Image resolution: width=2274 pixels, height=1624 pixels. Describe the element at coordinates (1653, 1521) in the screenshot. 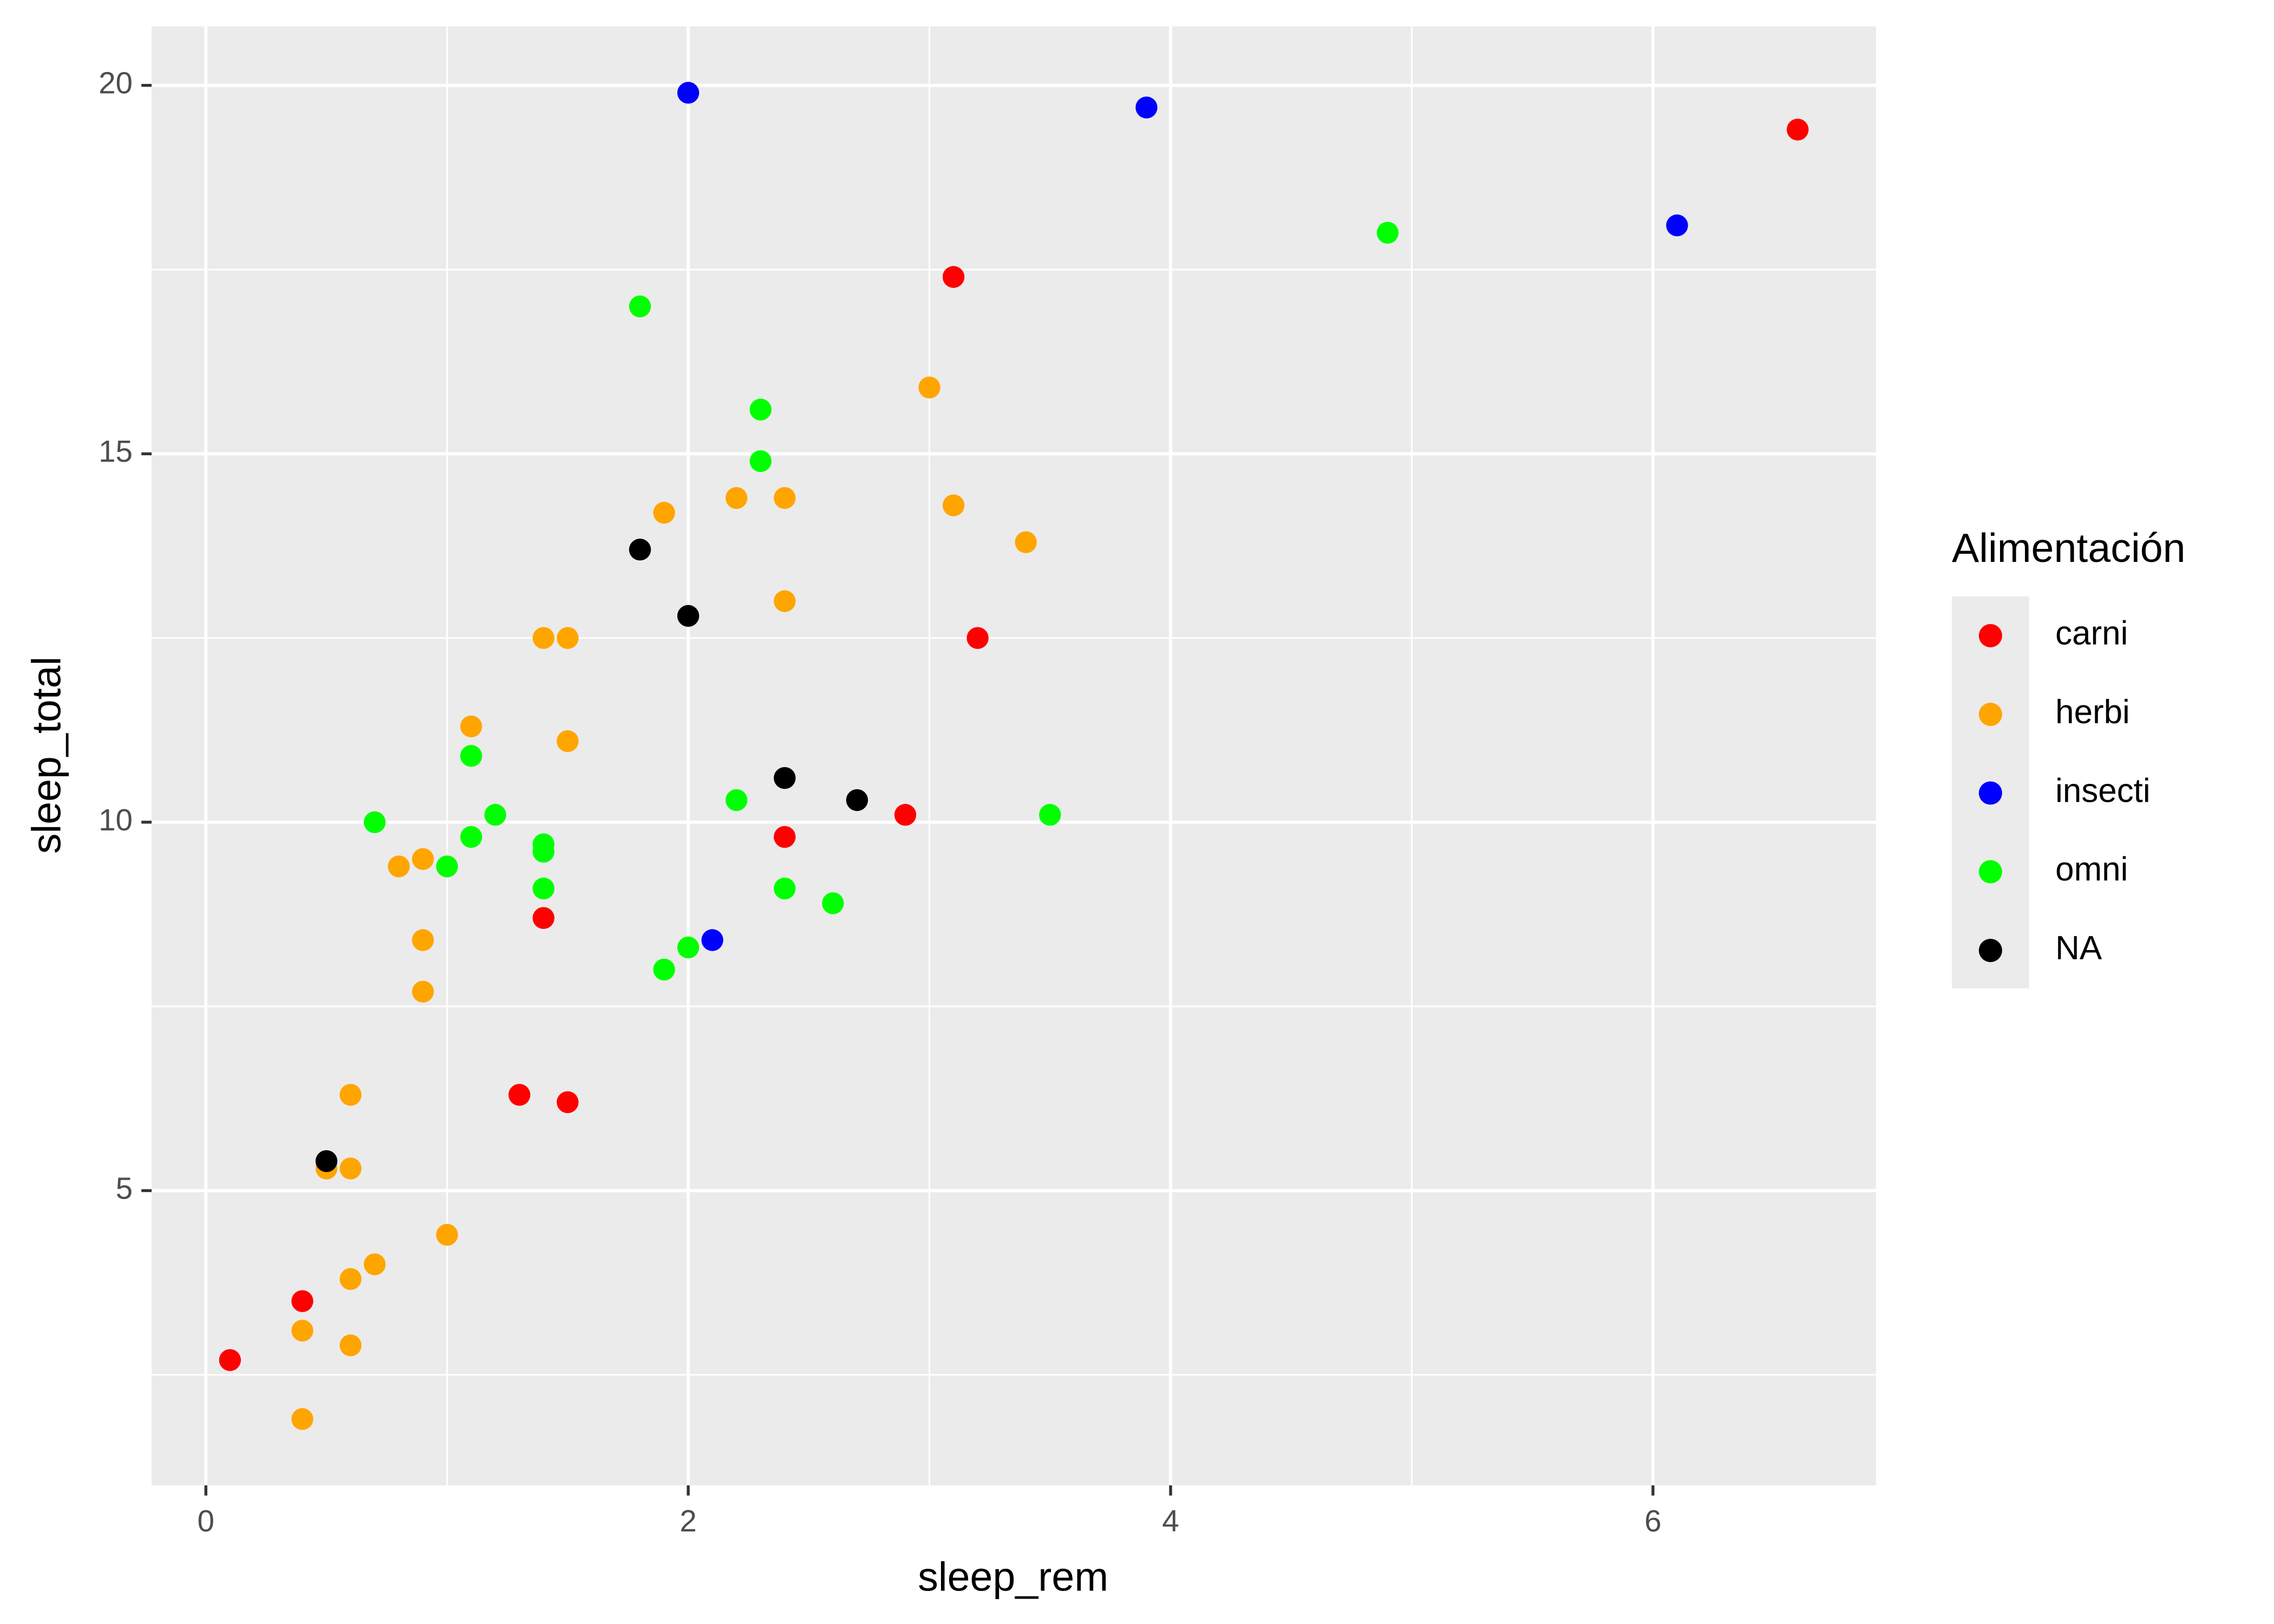

I see `x-tick-label: 6` at that location.